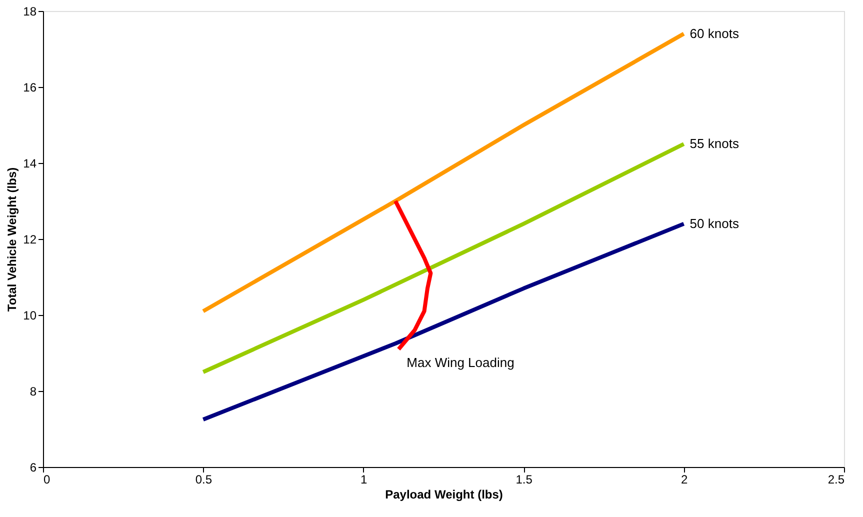  Describe the element at coordinates (30, 315) in the screenshot. I see `y-tick-label: 10` at that location.